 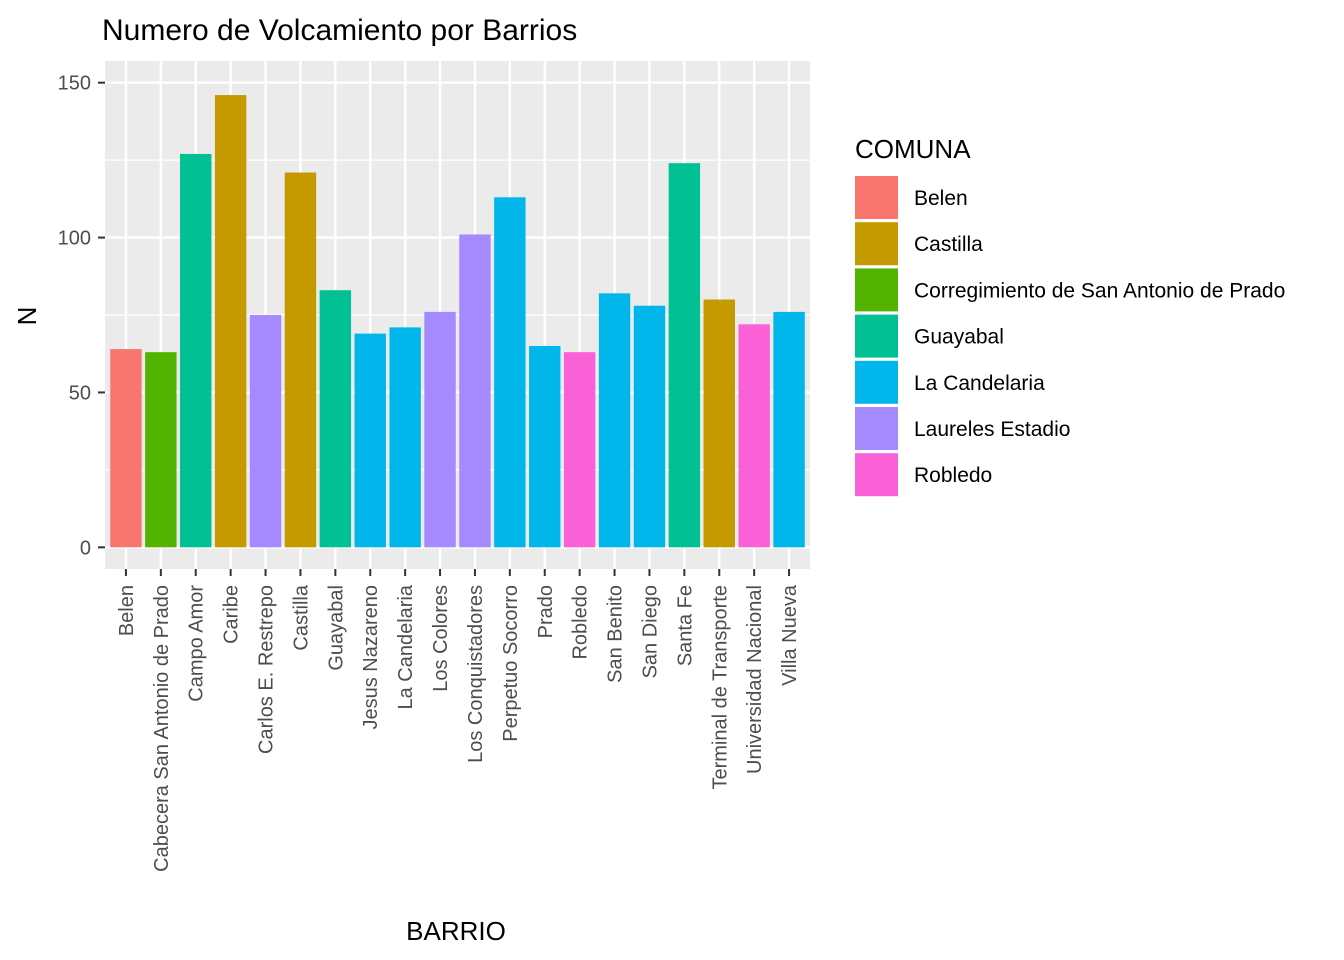 What do you see at coordinates (27, 316) in the screenshot?
I see `y-axis-title: N` at bounding box center [27, 316].